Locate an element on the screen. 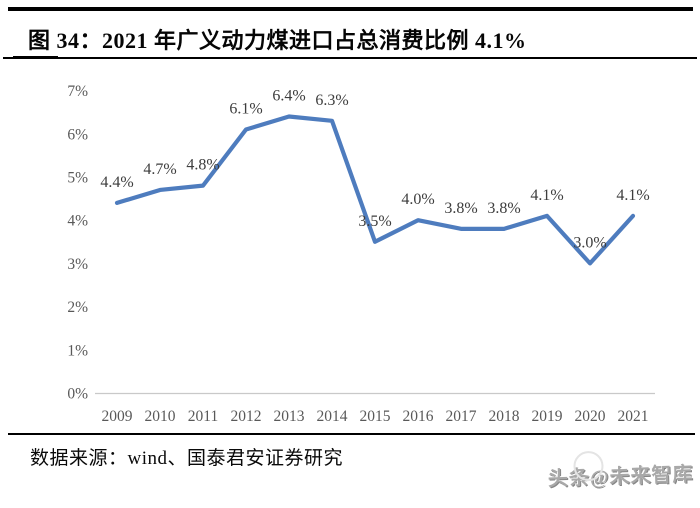 The image size is (700, 508). title-divider is located at coordinates (350, 58).